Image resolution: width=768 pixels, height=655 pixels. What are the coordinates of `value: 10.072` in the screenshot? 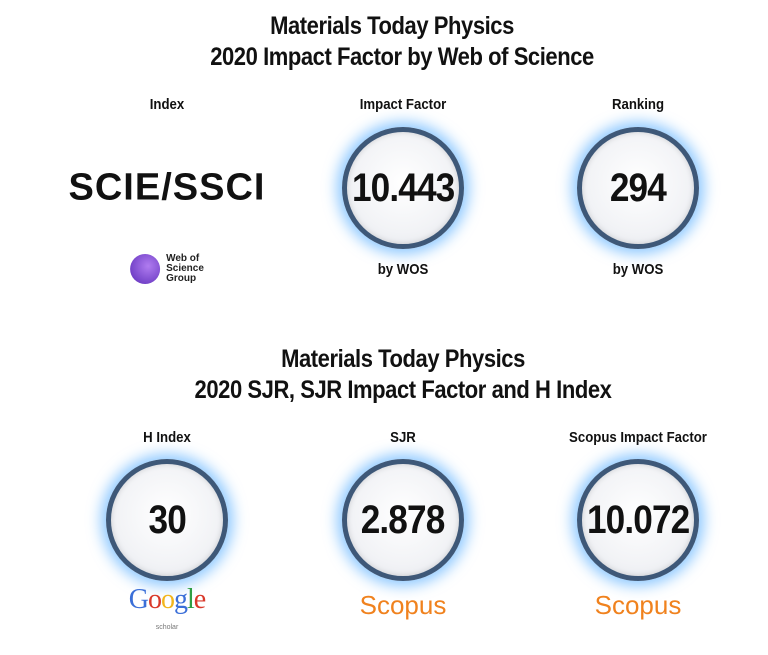 It's located at (638, 519).